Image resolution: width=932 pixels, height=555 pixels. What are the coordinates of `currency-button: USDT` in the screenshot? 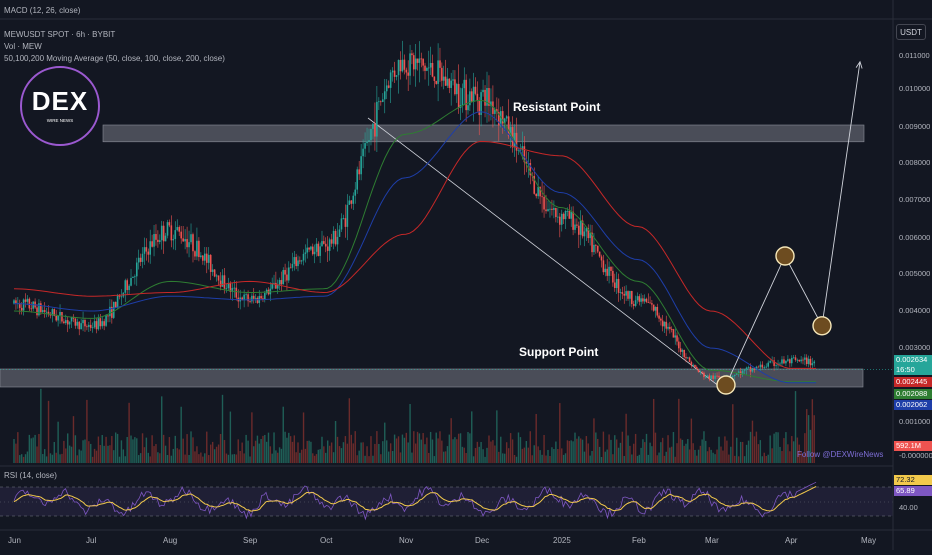 It's located at (911, 32).